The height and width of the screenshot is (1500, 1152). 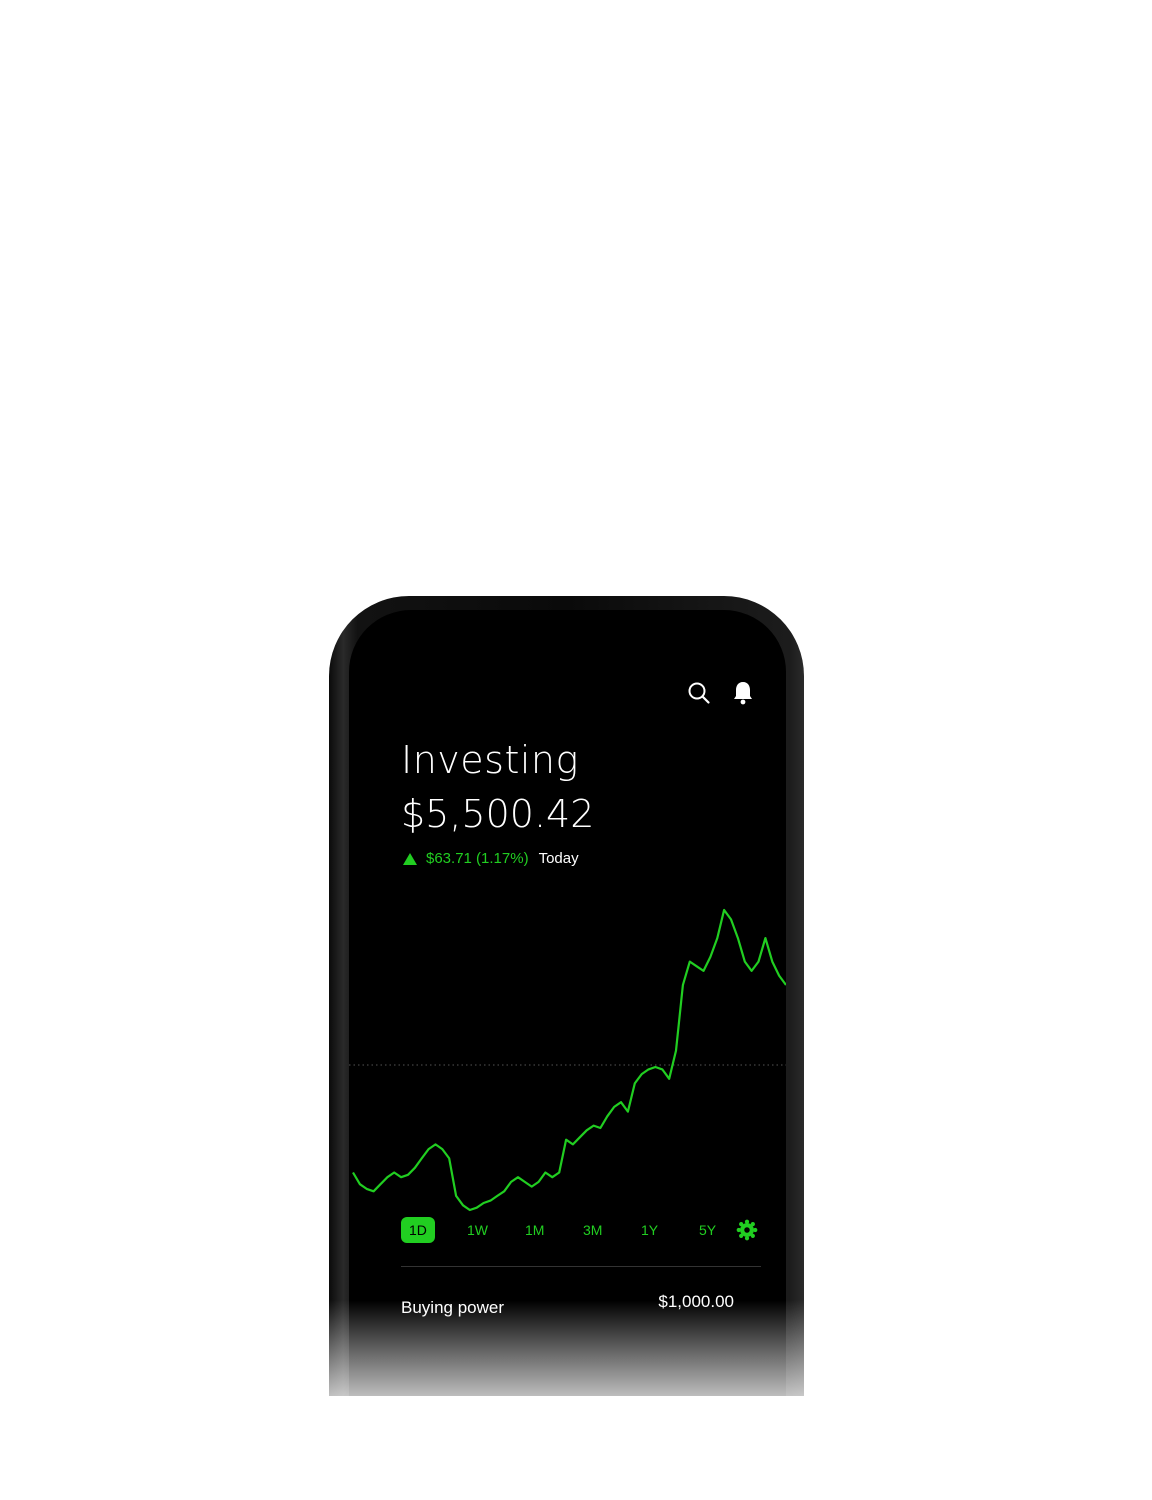 I want to click on range-1w: 1W, so click(x=477, y=1230).